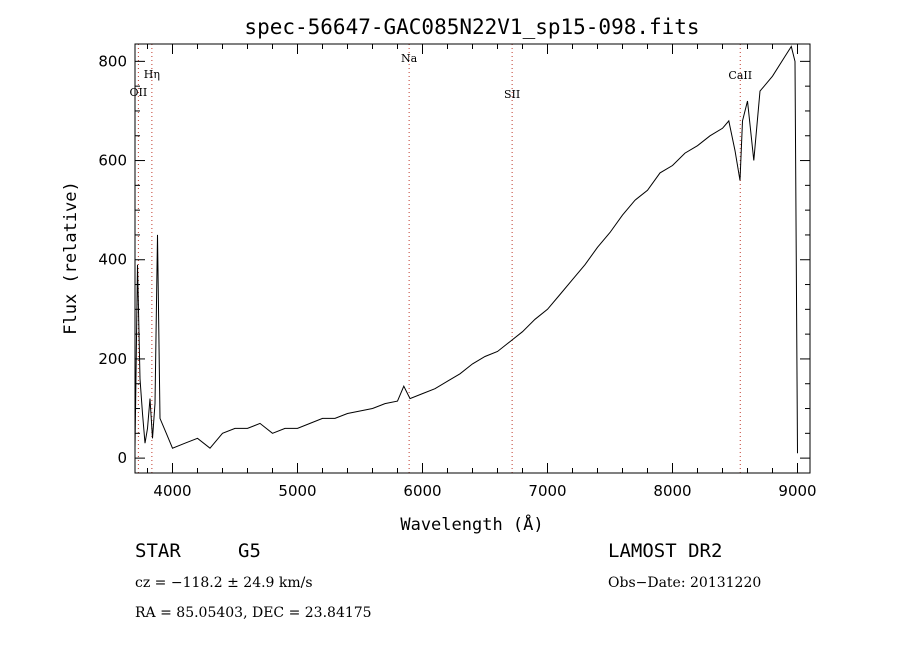 Image resolution: width=900 pixels, height=650 pixels. What do you see at coordinates (112, 260) in the screenshot?
I see `y-tick-label-2: 400` at bounding box center [112, 260].